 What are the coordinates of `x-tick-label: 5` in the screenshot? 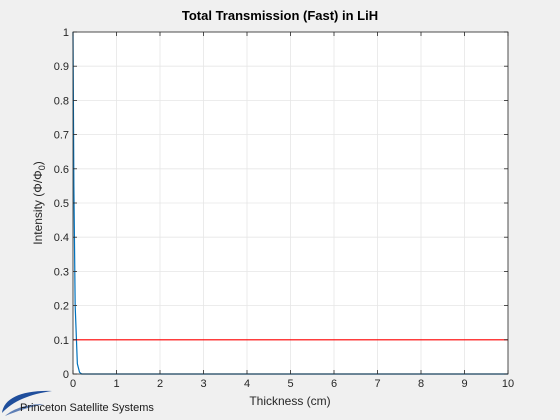 It's located at (290, 384).